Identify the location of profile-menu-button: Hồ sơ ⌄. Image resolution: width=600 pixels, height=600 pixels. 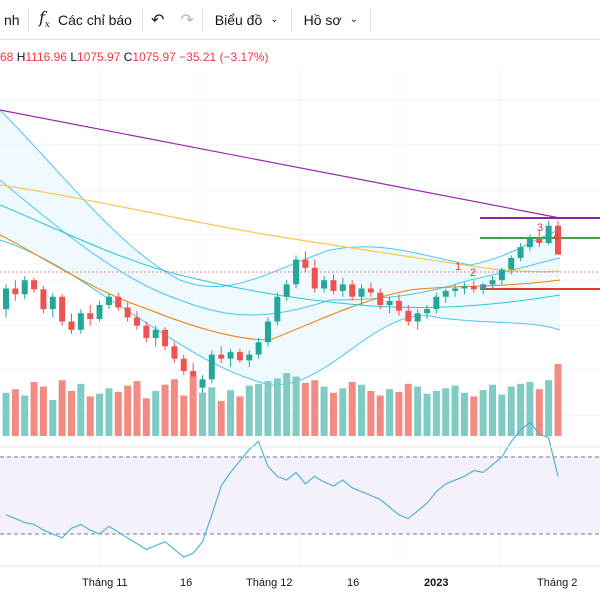
(331, 20).